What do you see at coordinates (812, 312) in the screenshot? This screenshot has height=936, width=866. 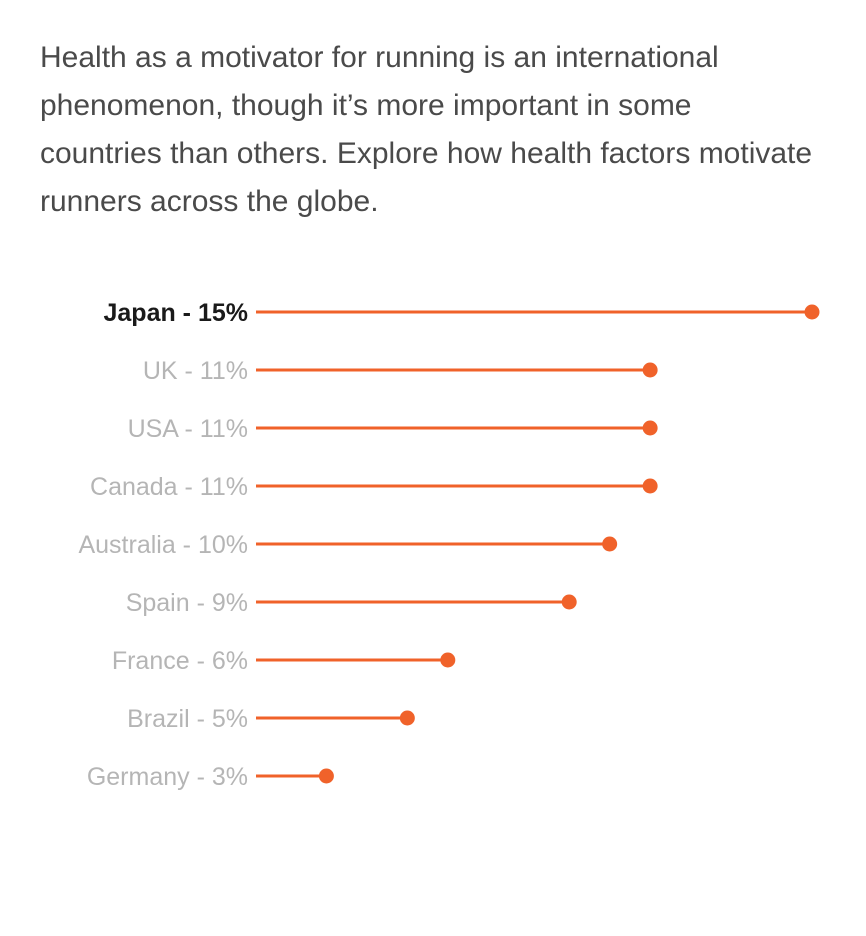 I see `bar-dot-japan` at bounding box center [812, 312].